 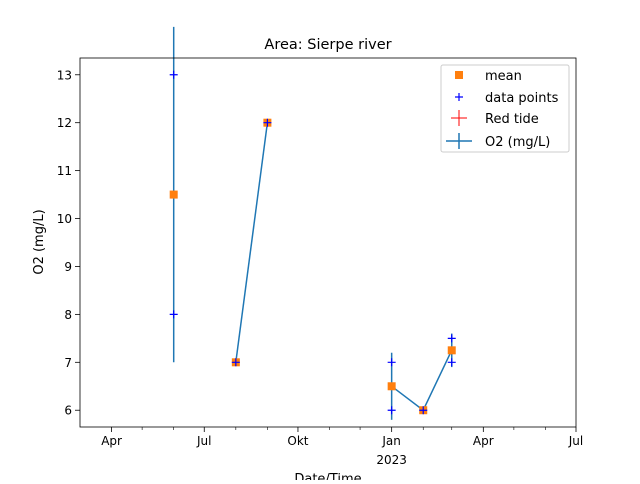 I want to click on legend: mean data points Red tide O2 (mg/L), so click(x=505, y=108).